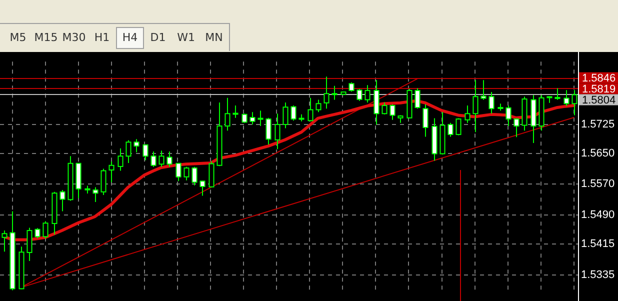 This screenshot has width=618, height=301. What do you see at coordinates (599, 78) in the screenshot?
I see `ref-line-label: 1.5846` at bounding box center [599, 78].